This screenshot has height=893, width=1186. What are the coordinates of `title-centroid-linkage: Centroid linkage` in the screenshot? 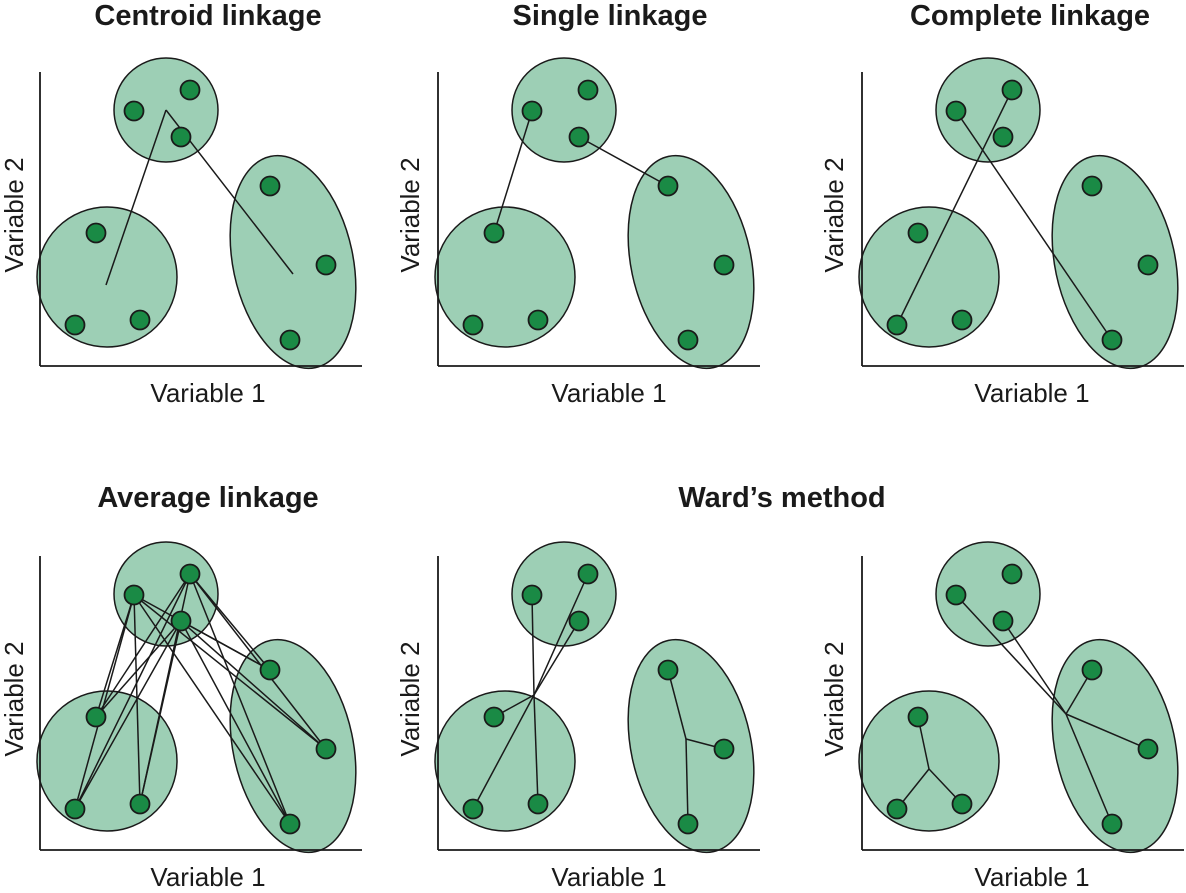 It's located at (208, 16).